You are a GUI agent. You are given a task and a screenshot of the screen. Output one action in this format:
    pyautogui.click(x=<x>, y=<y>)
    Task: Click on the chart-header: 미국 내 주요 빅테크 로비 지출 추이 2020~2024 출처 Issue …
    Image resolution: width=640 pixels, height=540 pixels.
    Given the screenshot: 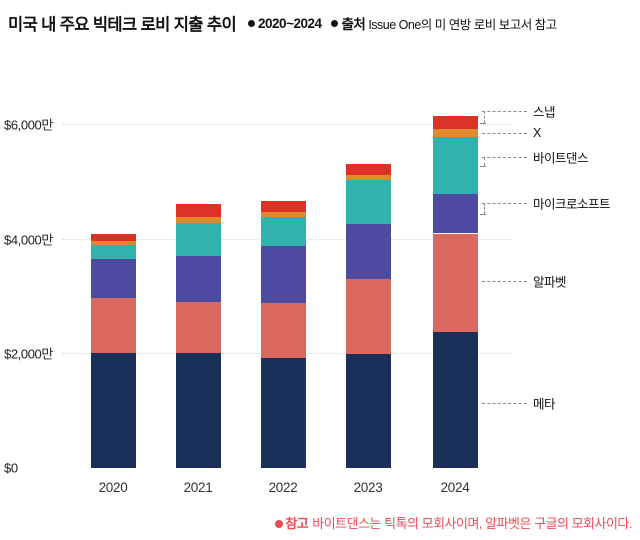 What is the action you would take?
    pyautogui.click(x=322, y=23)
    